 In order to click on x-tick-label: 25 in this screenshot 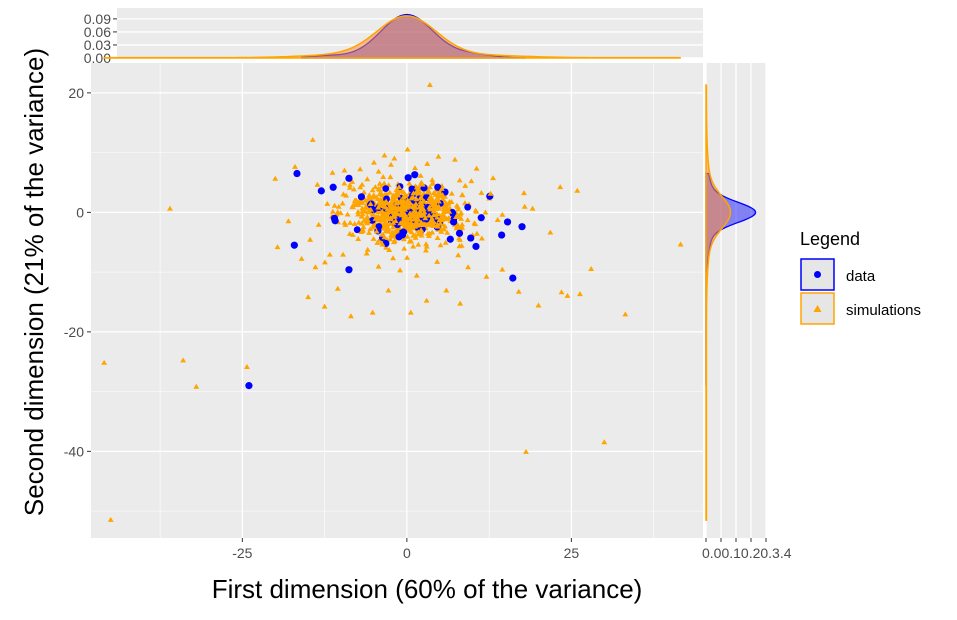, I will do `click(572, 553)`.